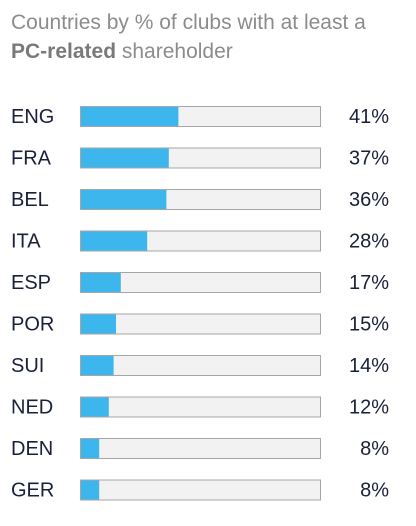 The height and width of the screenshot is (526, 416). I want to click on value-label: 28%, so click(369, 242).